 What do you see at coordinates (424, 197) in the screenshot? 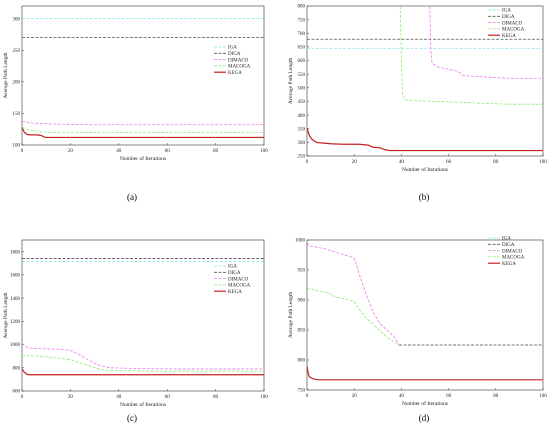
I see `panel-label: (b)` at bounding box center [424, 197].